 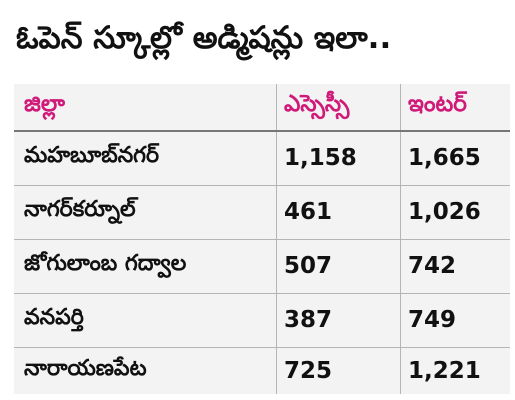 What do you see at coordinates (308, 212) in the screenshot?
I see `ssc-count: 461` at bounding box center [308, 212].